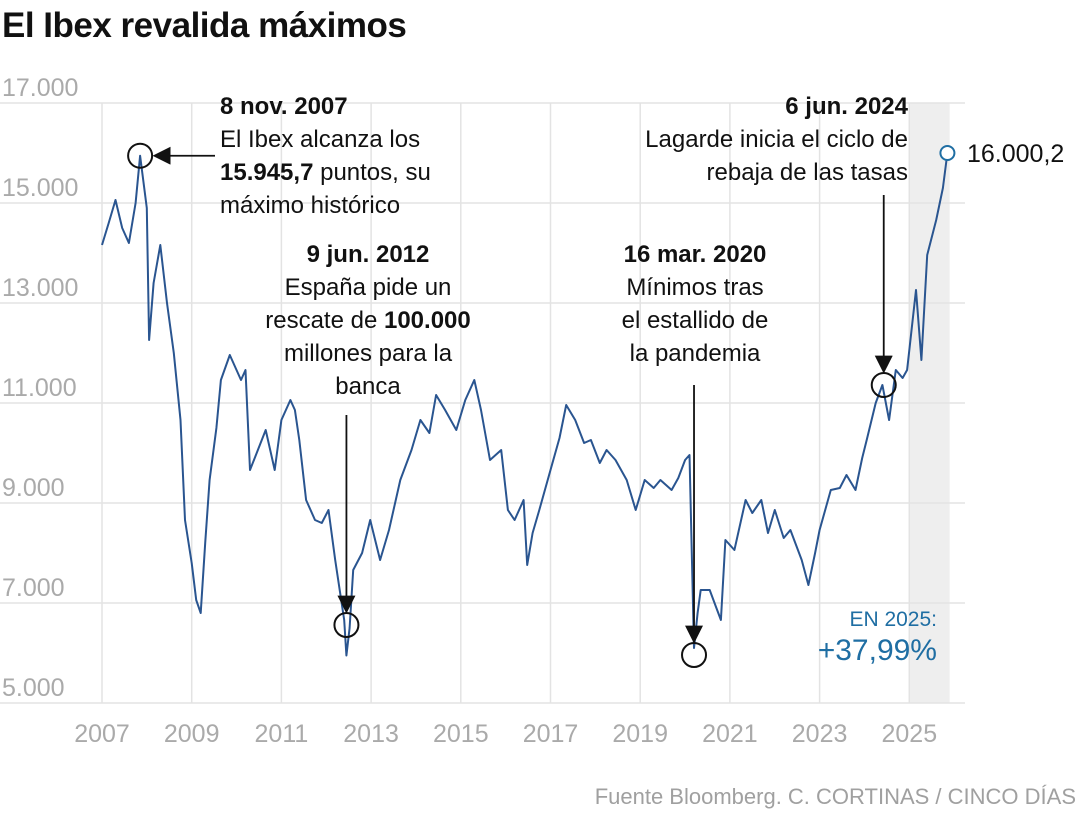 Image resolution: width=1080 pixels, height=818 pixels. Describe the element at coordinates (807, 172) in the screenshot. I see `annotation-line: rebaja de las tasas` at that location.